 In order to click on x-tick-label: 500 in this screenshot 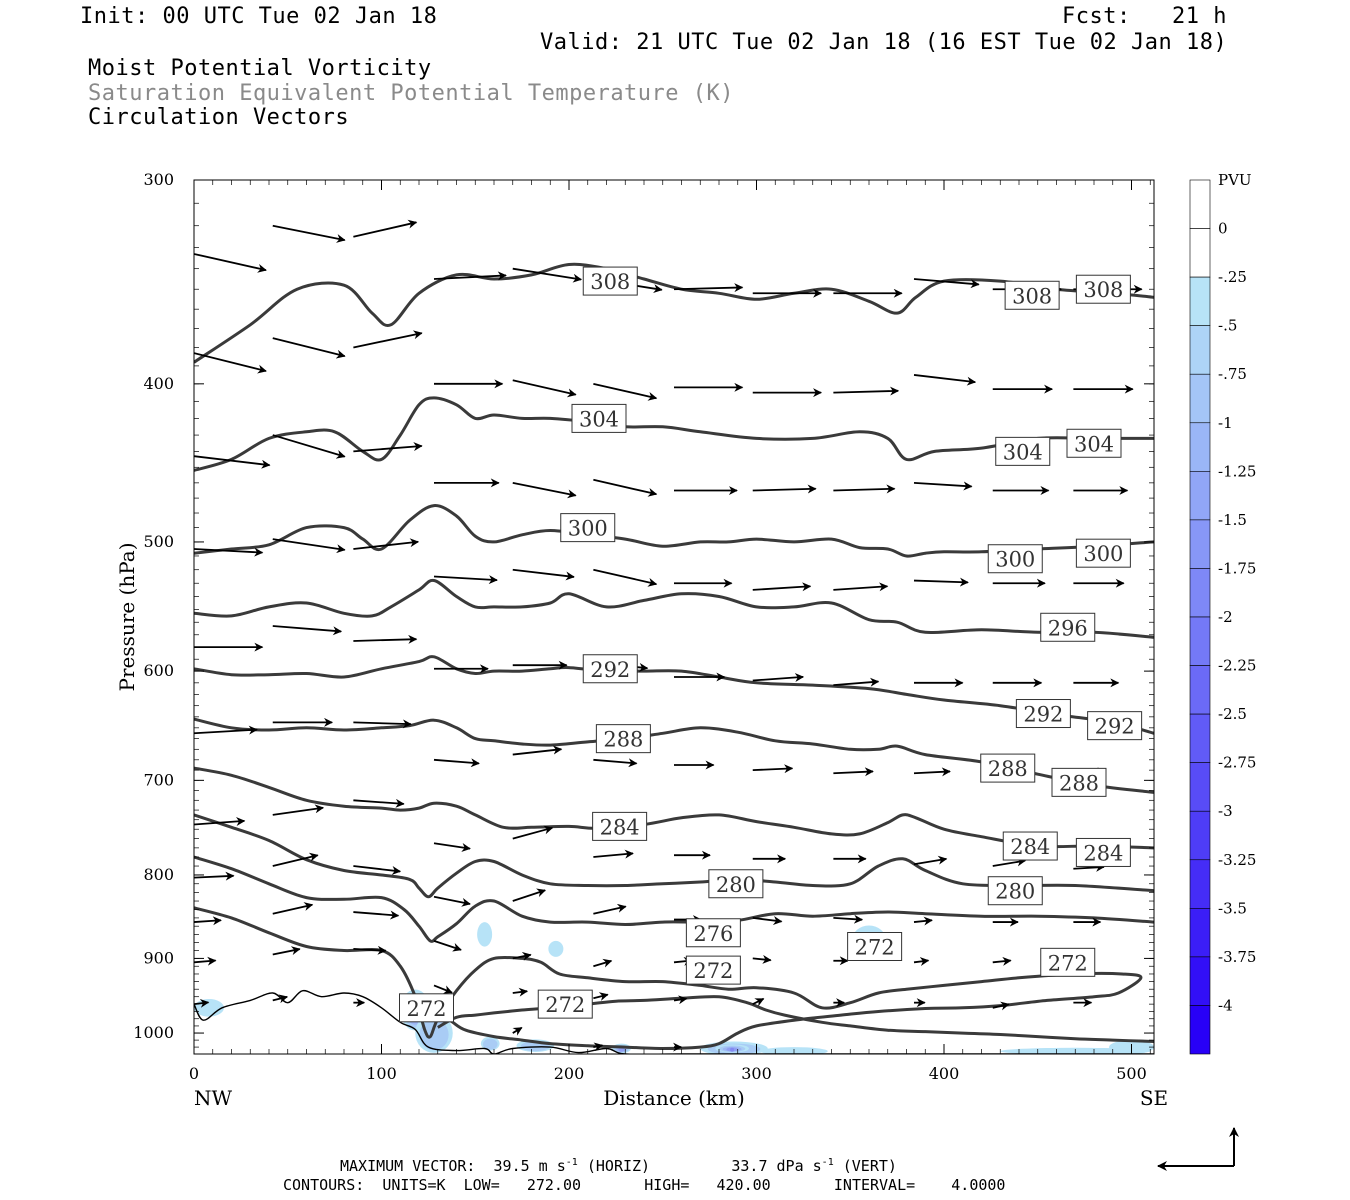, I will do `click(1131, 1073)`.